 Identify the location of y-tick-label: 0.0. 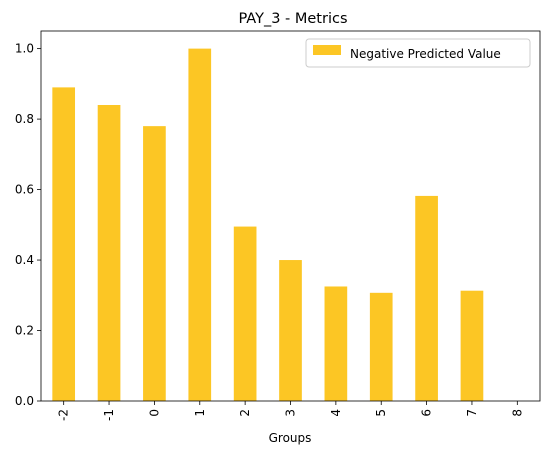
(24, 401).